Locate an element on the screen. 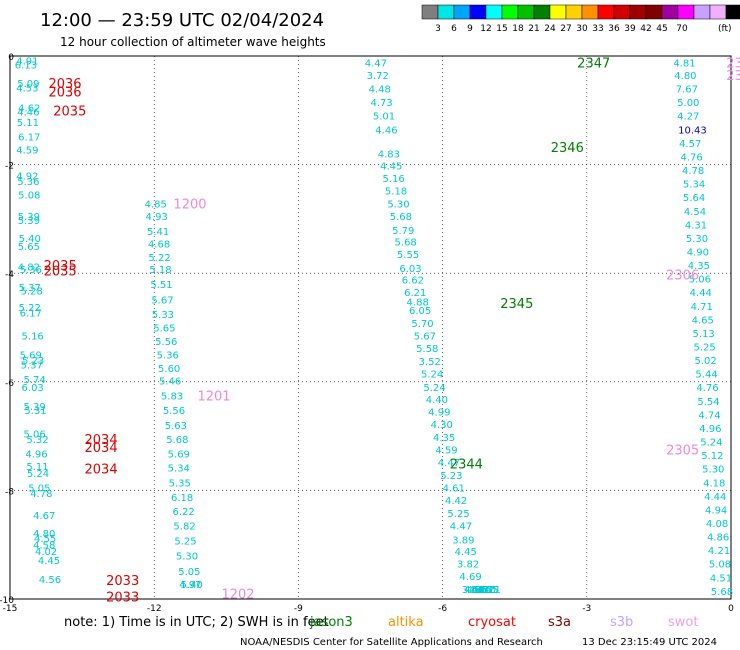  wave-height-value: 4.78 is located at coordinates (41, 494).